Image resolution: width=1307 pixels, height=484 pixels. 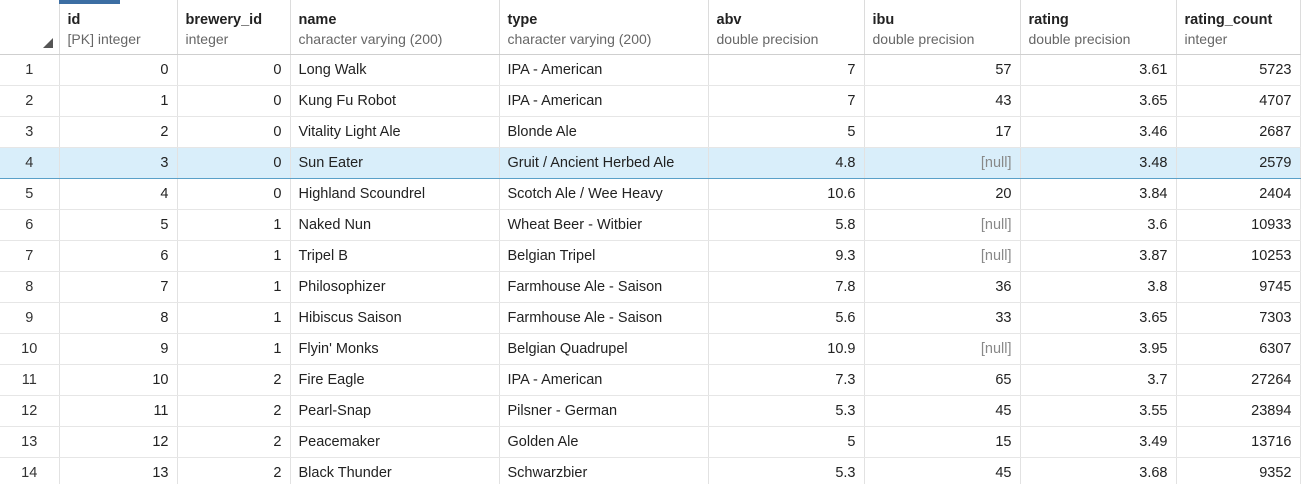 What do you see at coordinates (395, 256) in the screenshot?
I see `cell-name: Tripel B` at bounding box center [395, 256].